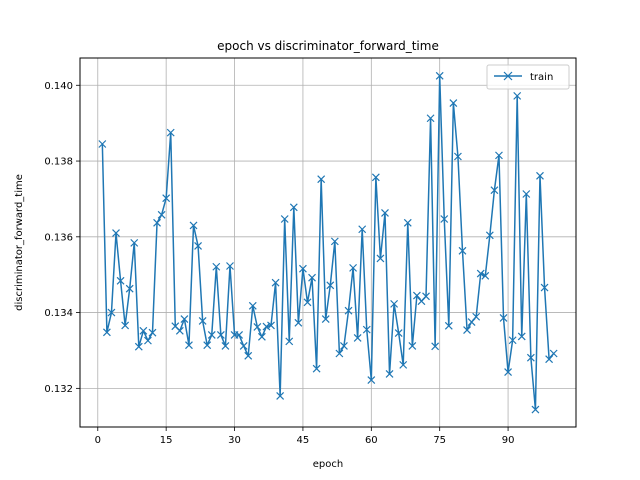  I want to click on y-axis-label: discriminator_forward_time, so click(19, 242).